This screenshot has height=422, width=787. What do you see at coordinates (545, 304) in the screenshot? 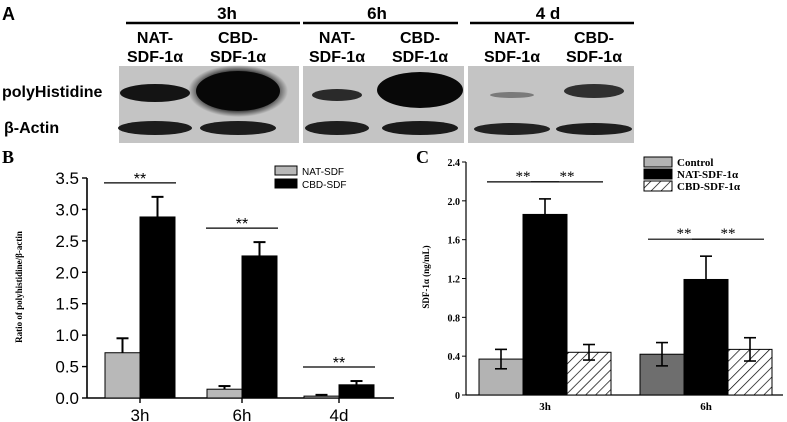
I see `bar-nat-sdf-1α-3h` at bounding box center [545, 304].